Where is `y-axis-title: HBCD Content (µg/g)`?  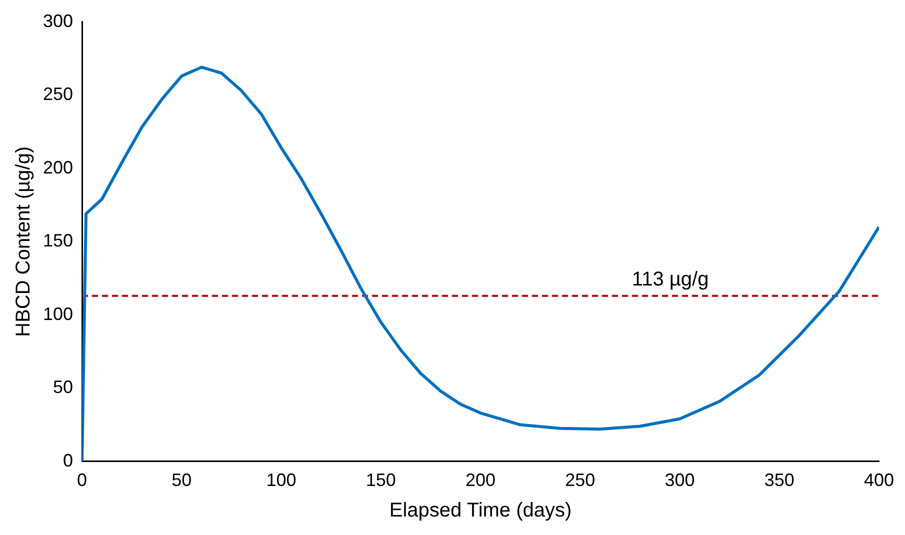
y-axis-title: HBCD Content (µg/g) is located at coordinates (23, 241).